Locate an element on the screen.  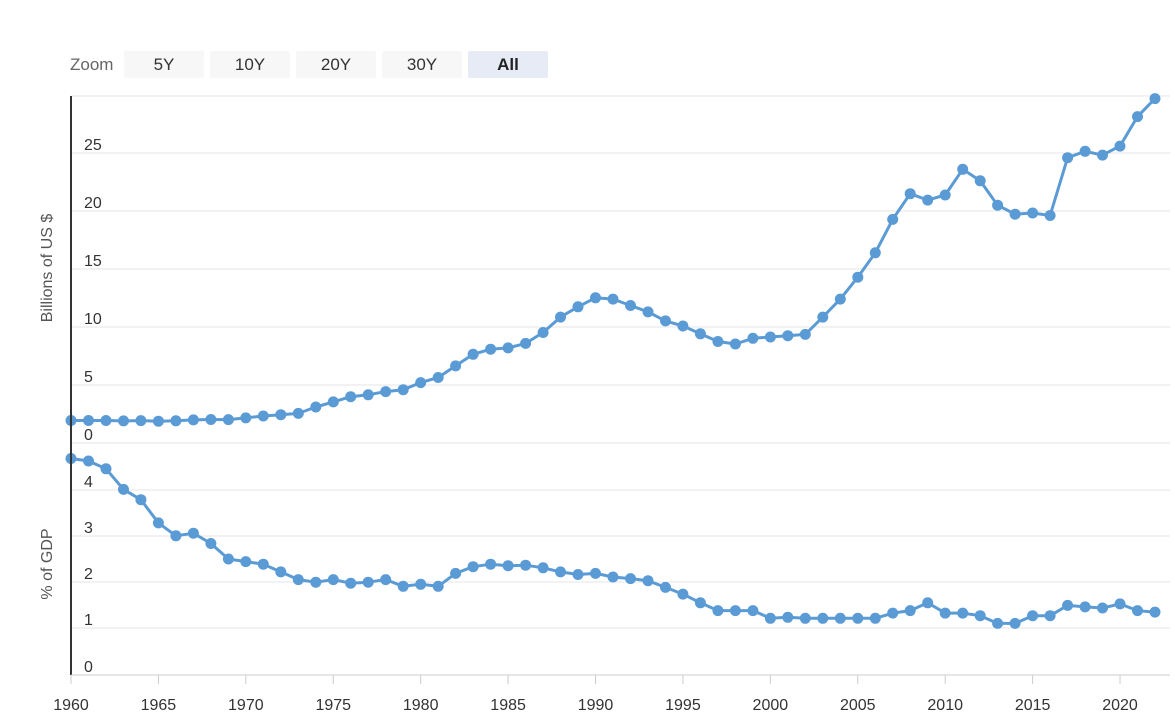
x-tick-label: 2020 is located at coordinates (1120, 705).